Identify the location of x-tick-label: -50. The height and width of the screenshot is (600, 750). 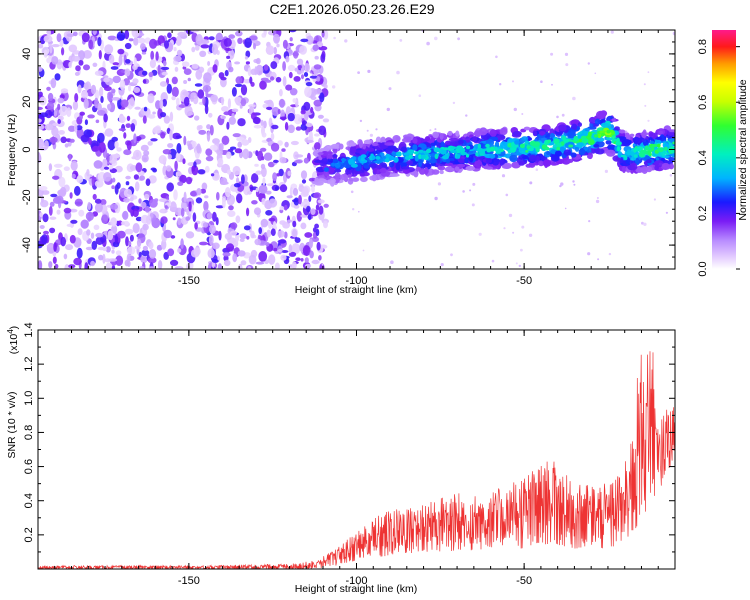
(524, 281).